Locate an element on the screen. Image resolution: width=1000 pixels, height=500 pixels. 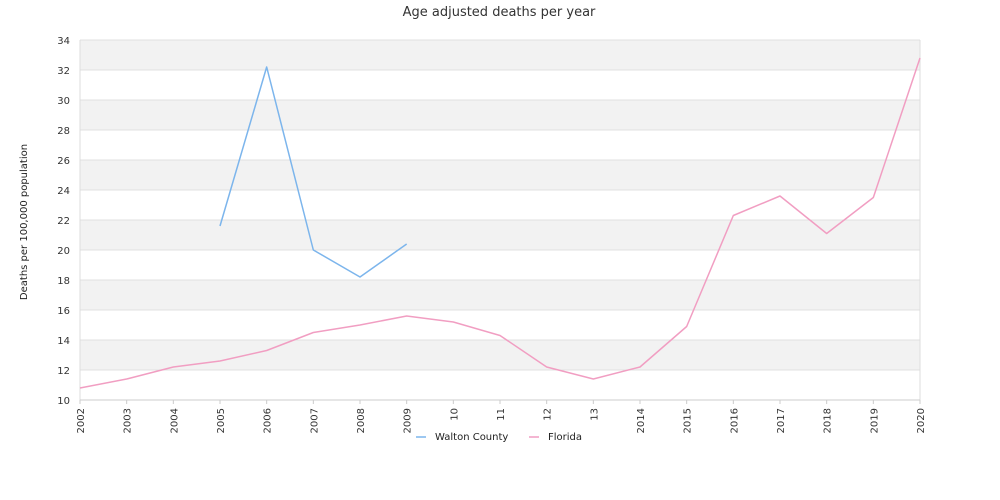
x-tick-label: 10 is located at coordinates (454, 414).